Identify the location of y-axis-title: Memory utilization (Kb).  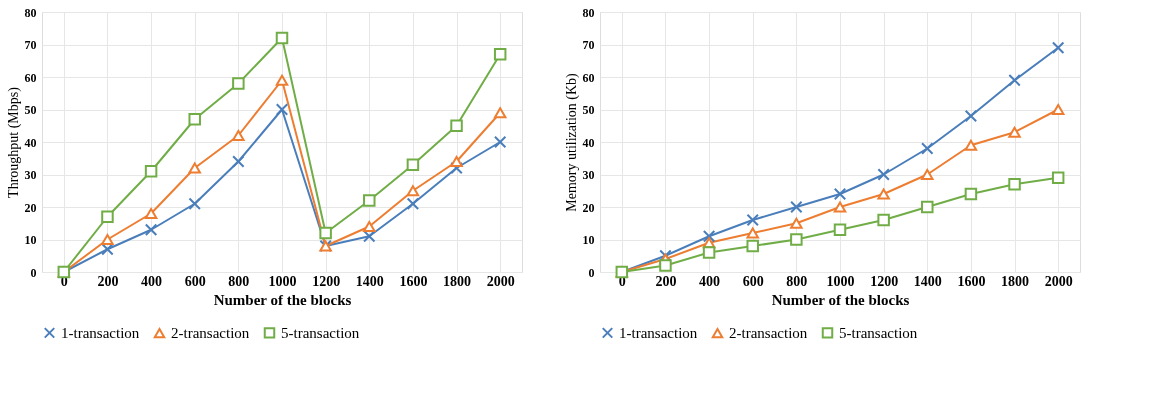
(571, 142).